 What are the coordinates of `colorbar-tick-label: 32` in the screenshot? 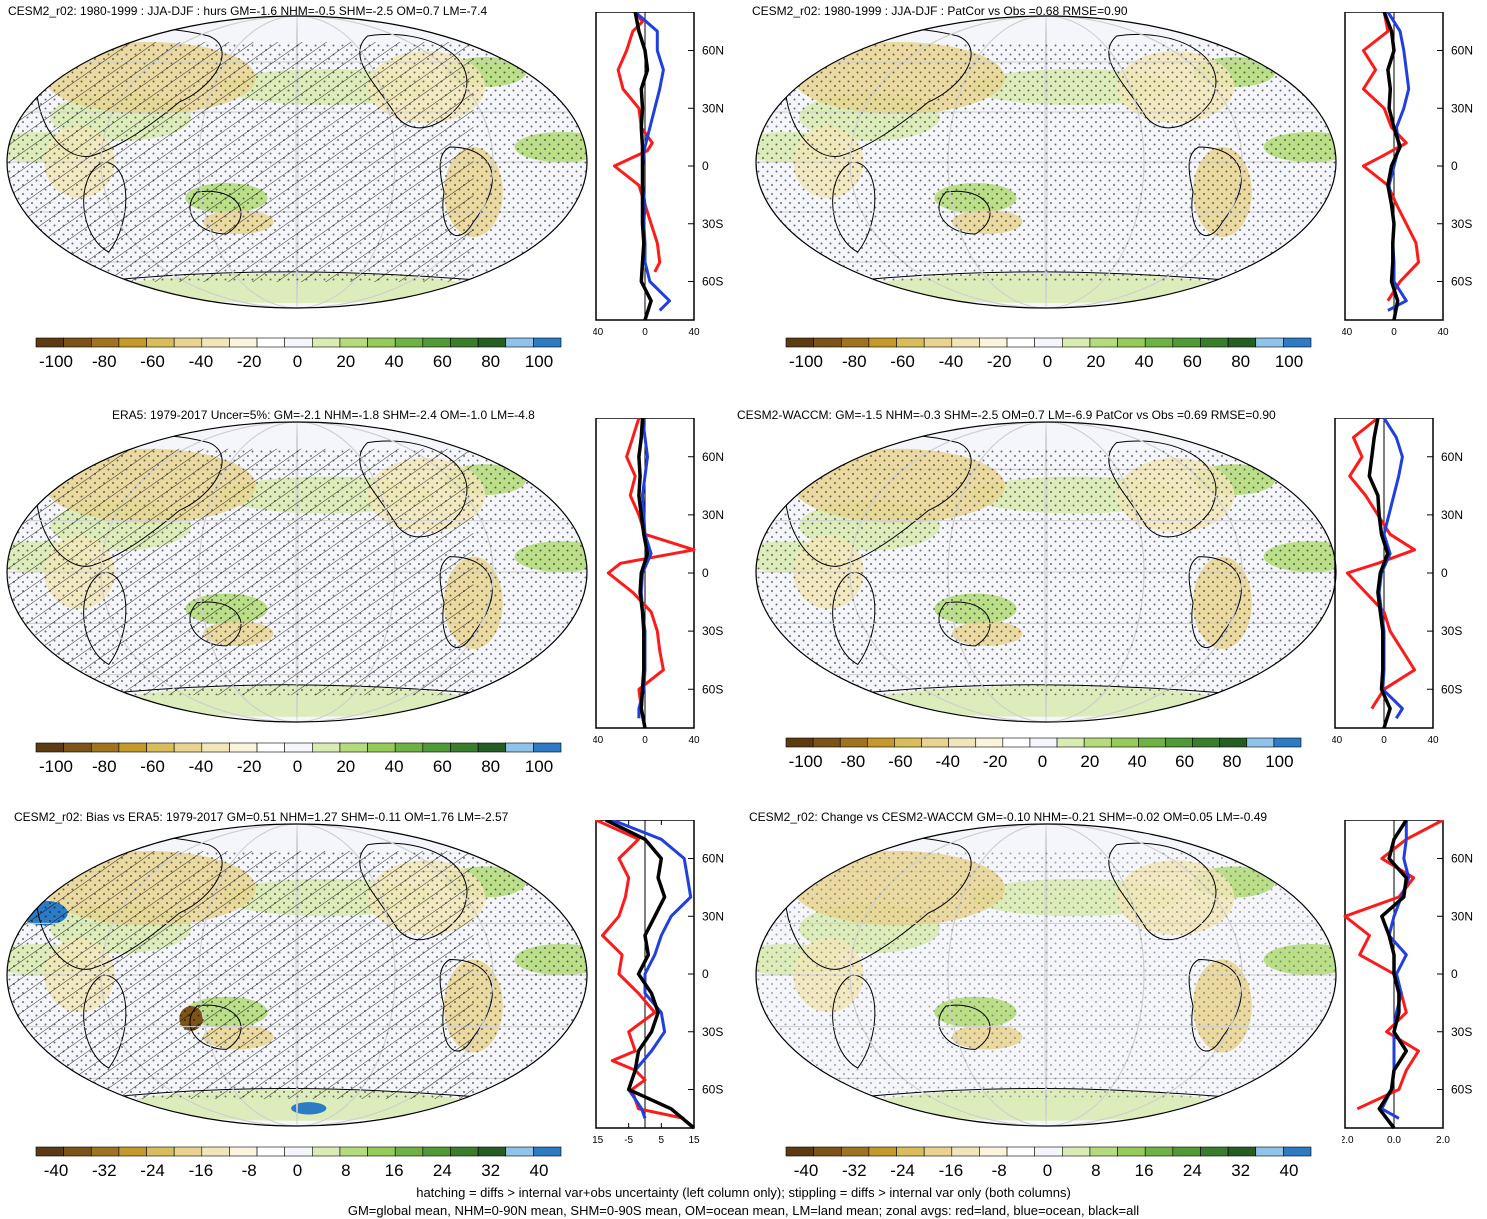 It's located at (491, 1170).